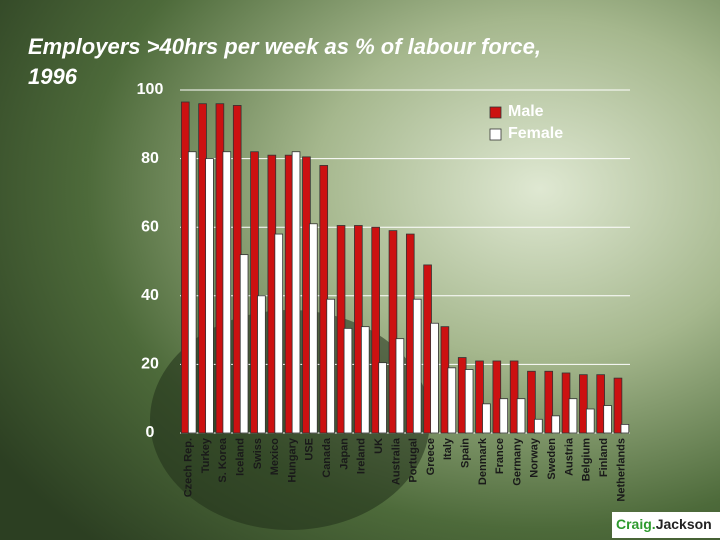  What do you see at coordinates (414, 460) in the screenshot?
I see `x-tick-label: Portugal` at bounding box center [414, 460].